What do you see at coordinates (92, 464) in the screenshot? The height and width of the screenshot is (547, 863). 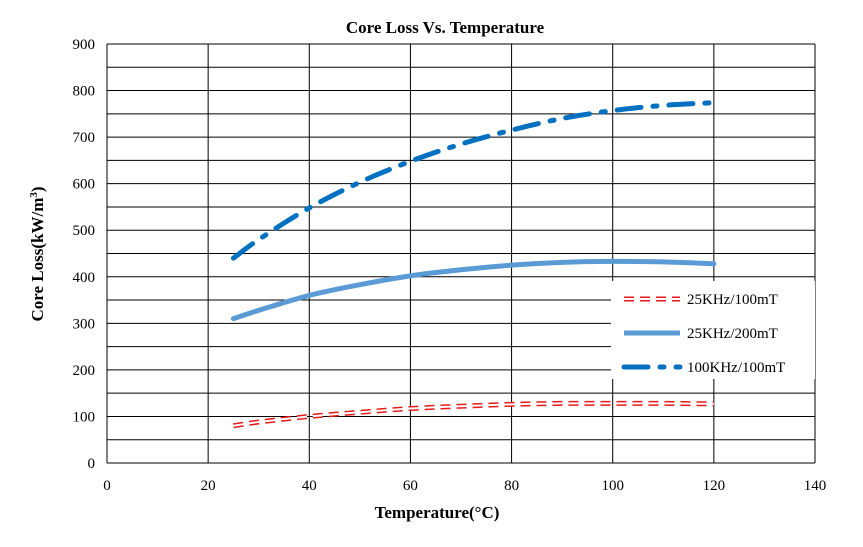 I see `y-tick-label: 0` at bounding box center [92, 464].